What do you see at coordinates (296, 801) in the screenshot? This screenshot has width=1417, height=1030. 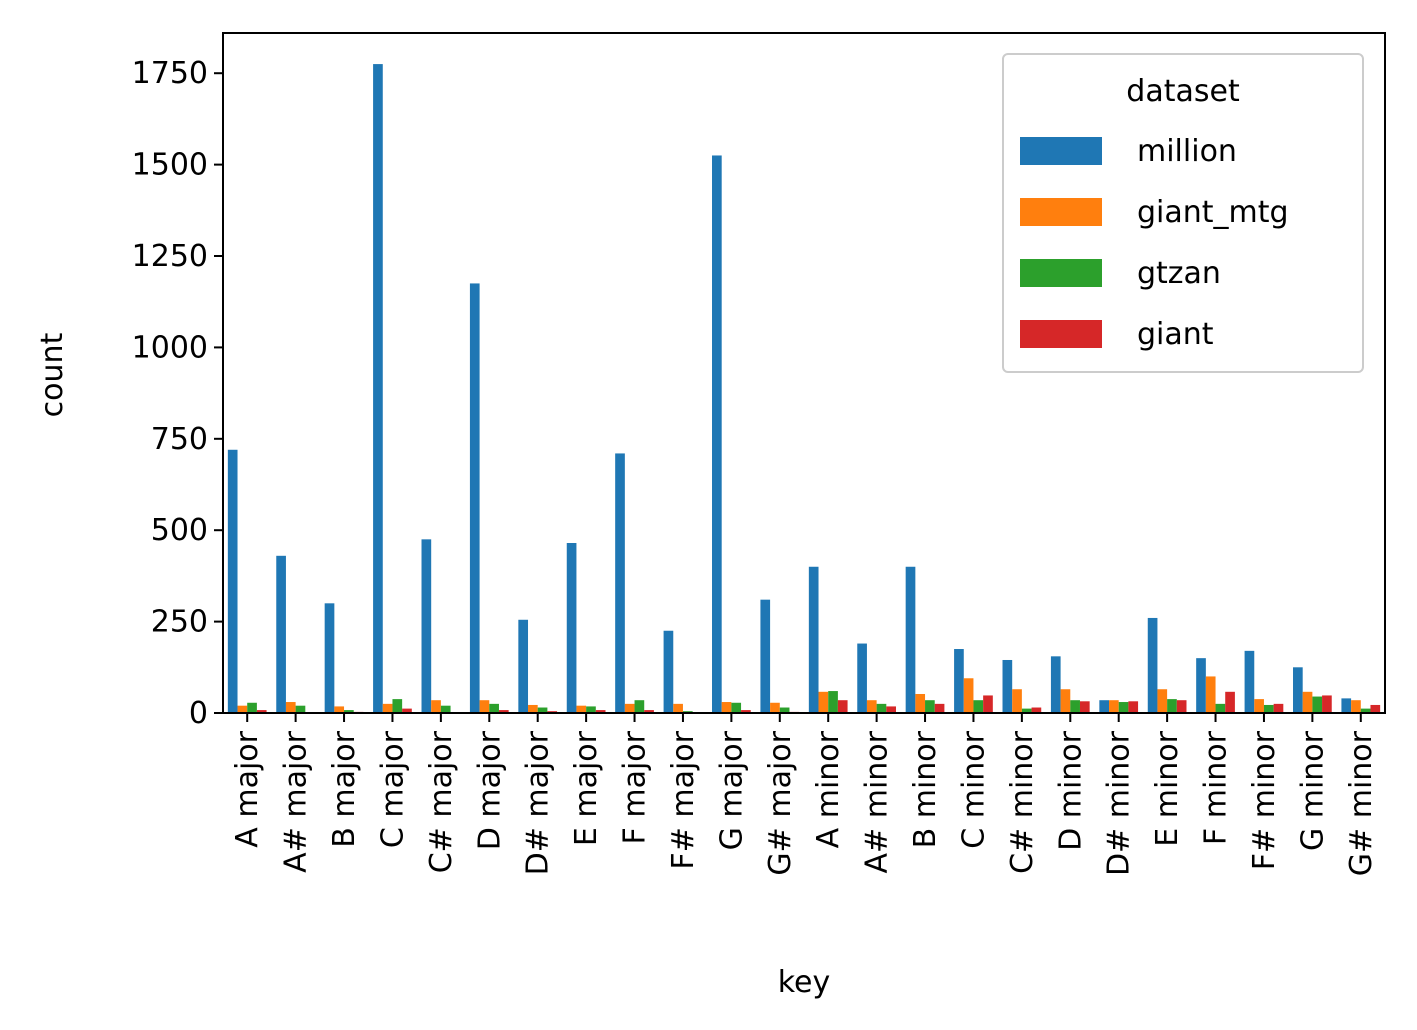 I see `x-tick-label: A# major` at bounding box center [296, 801].